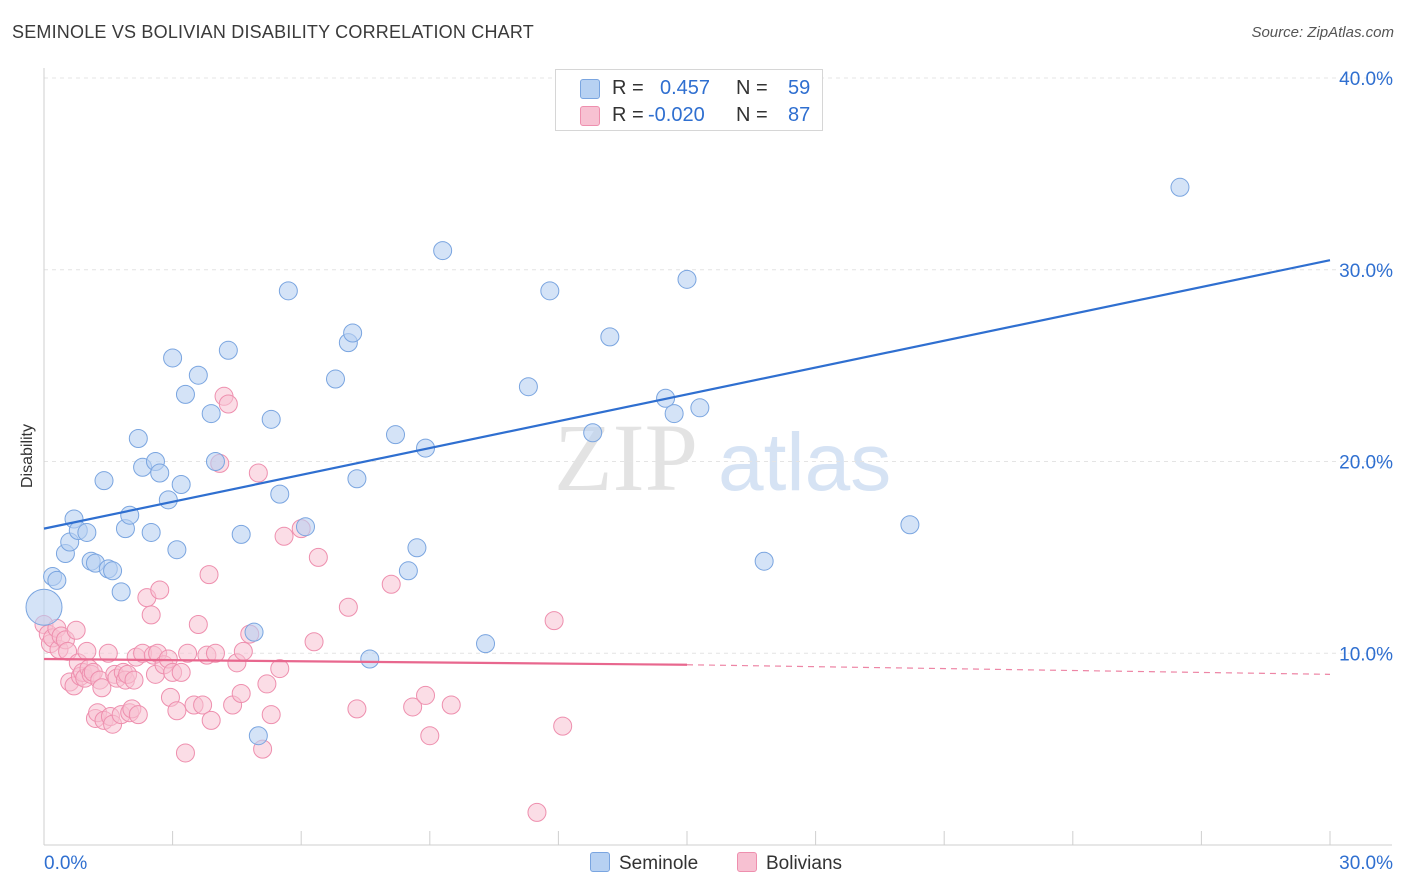 This screenshot has width=1406, height=892. I want to click on seminole-legend-label: Seminole, so click(659, 863).